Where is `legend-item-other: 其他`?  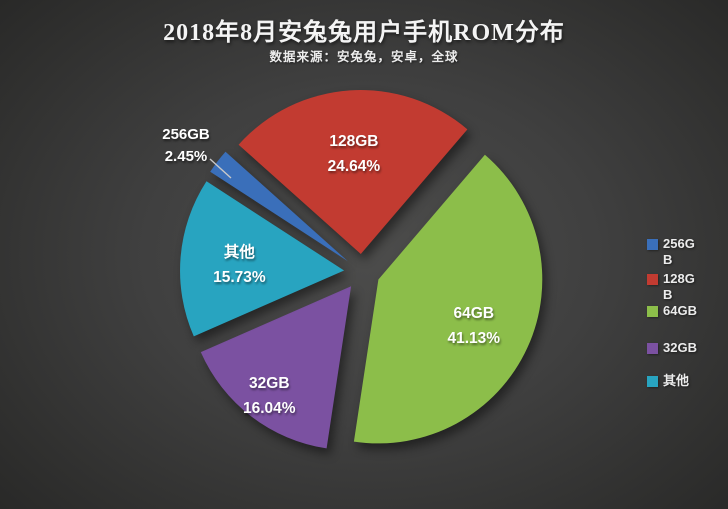
legend-item-other: 其他 is located at coordinates (686, 381).